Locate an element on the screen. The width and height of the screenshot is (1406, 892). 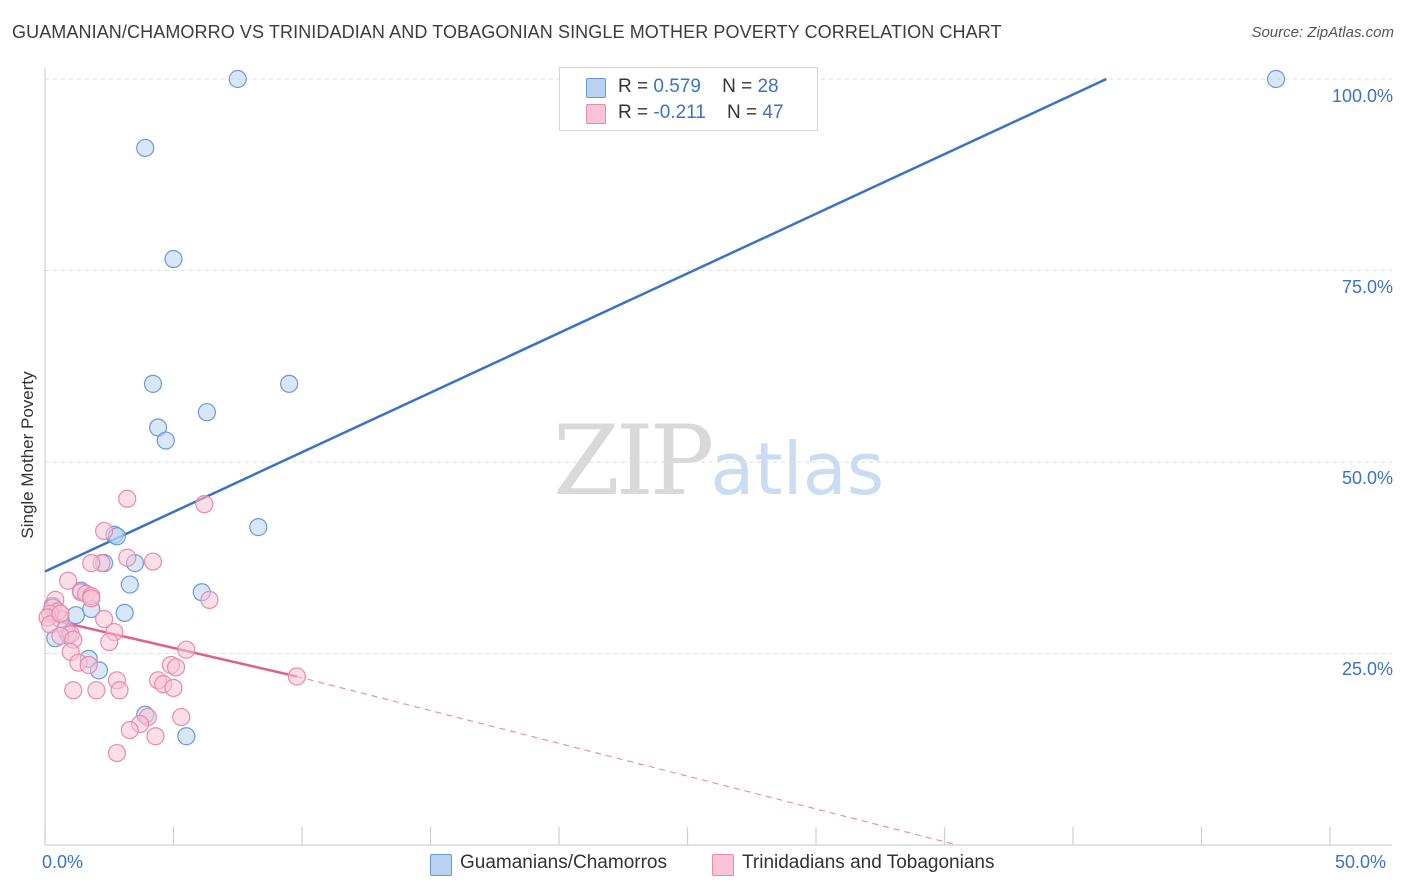
legend-label: Trinidadians and Tobagonians is located at coordinates (868, 862).